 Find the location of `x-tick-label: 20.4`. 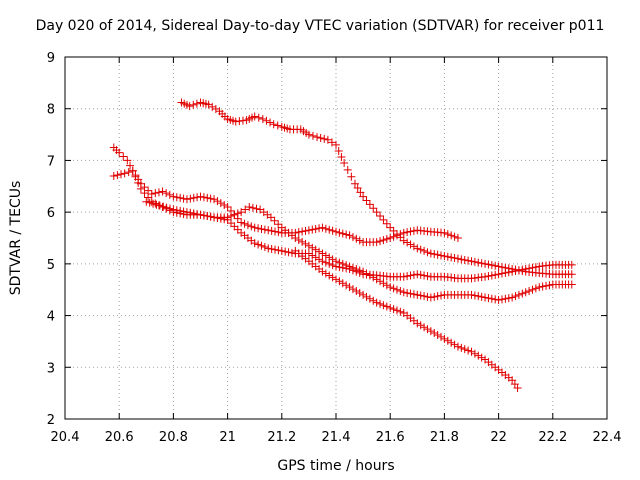

x-tick-label: 20.4 is located at coordinates (65, 437).